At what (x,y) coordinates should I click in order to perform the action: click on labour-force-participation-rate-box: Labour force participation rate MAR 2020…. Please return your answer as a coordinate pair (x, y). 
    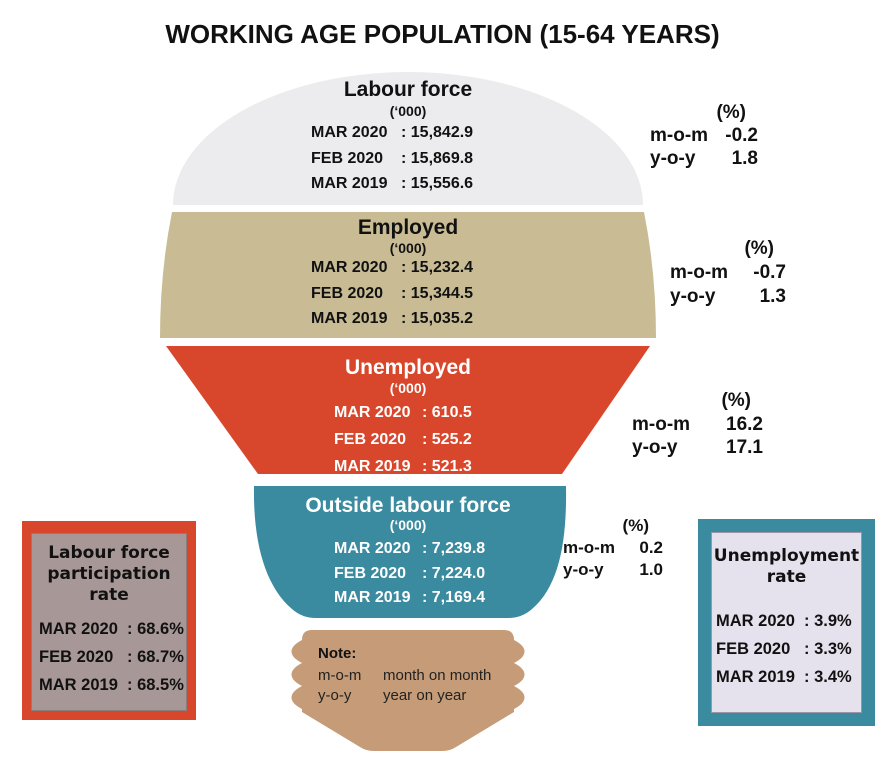
    Looking at the image, I should click on (109, 620).